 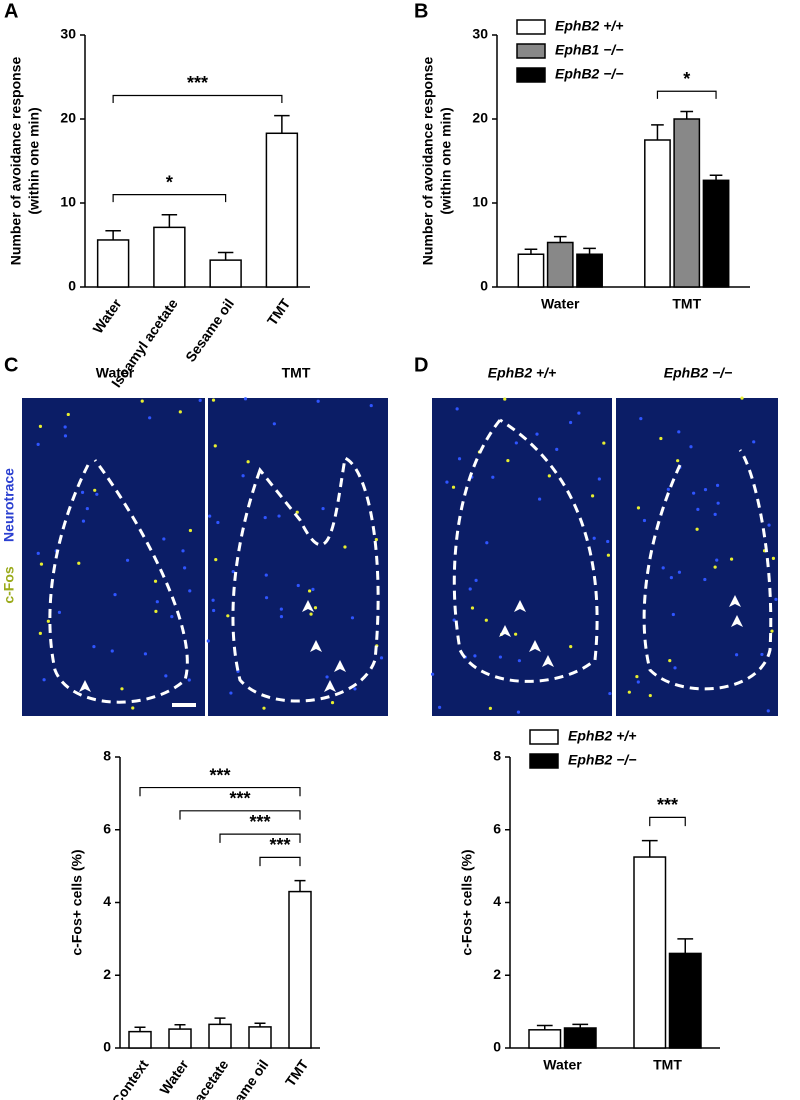 I want to click on significance-label: *, so click(x=686, y=79).